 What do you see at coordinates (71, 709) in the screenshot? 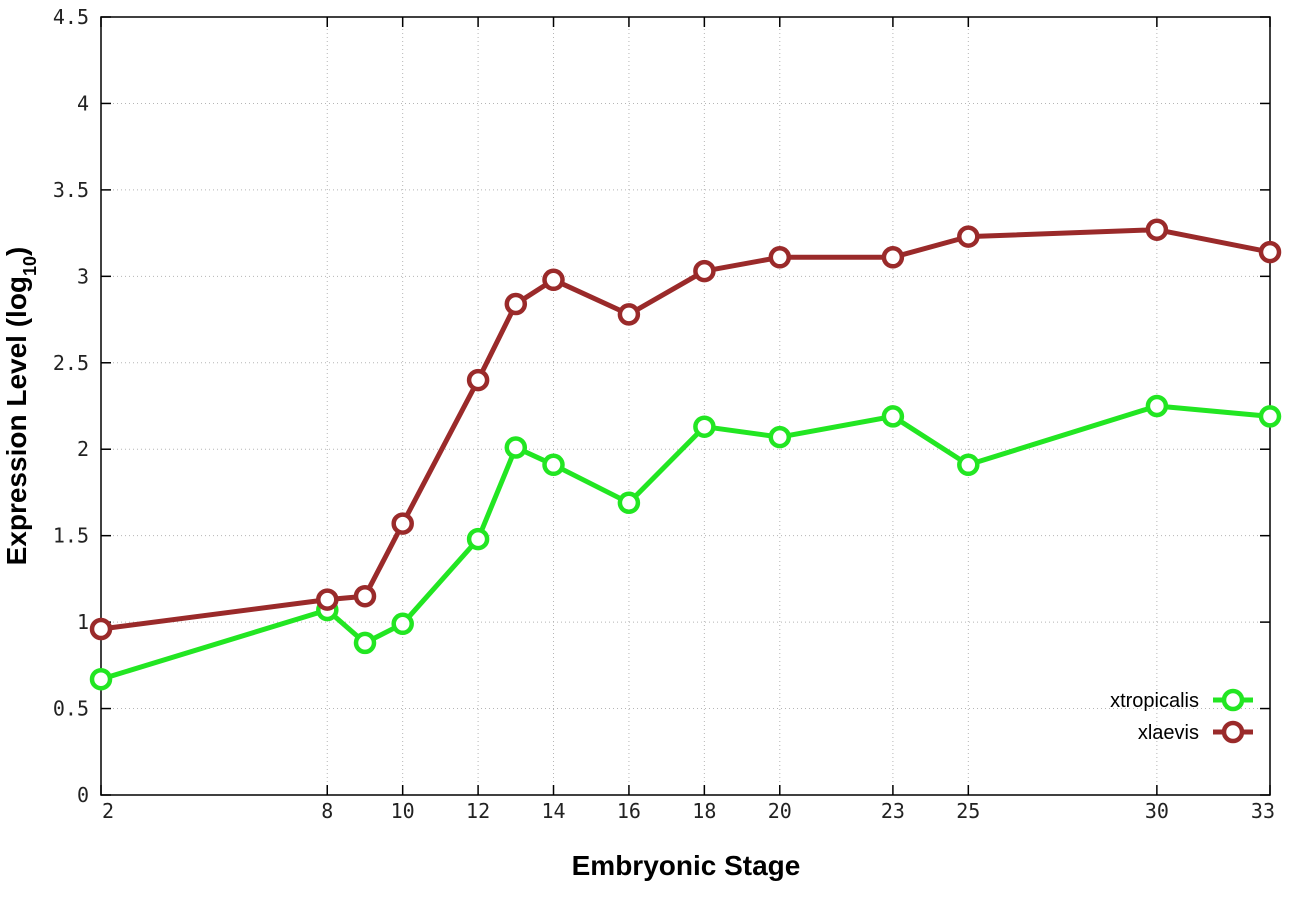
I see `y-tick-label: 0.5` at bounding box center [71, 709].